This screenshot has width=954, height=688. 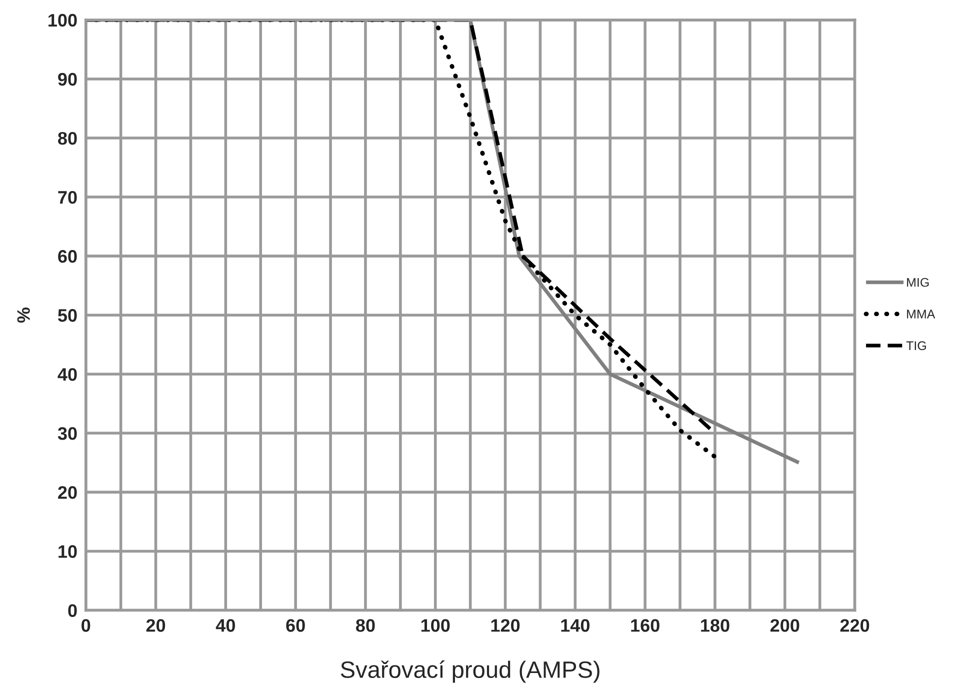 I want to click on y-tick-label: 100, so click(x=62, y=20).